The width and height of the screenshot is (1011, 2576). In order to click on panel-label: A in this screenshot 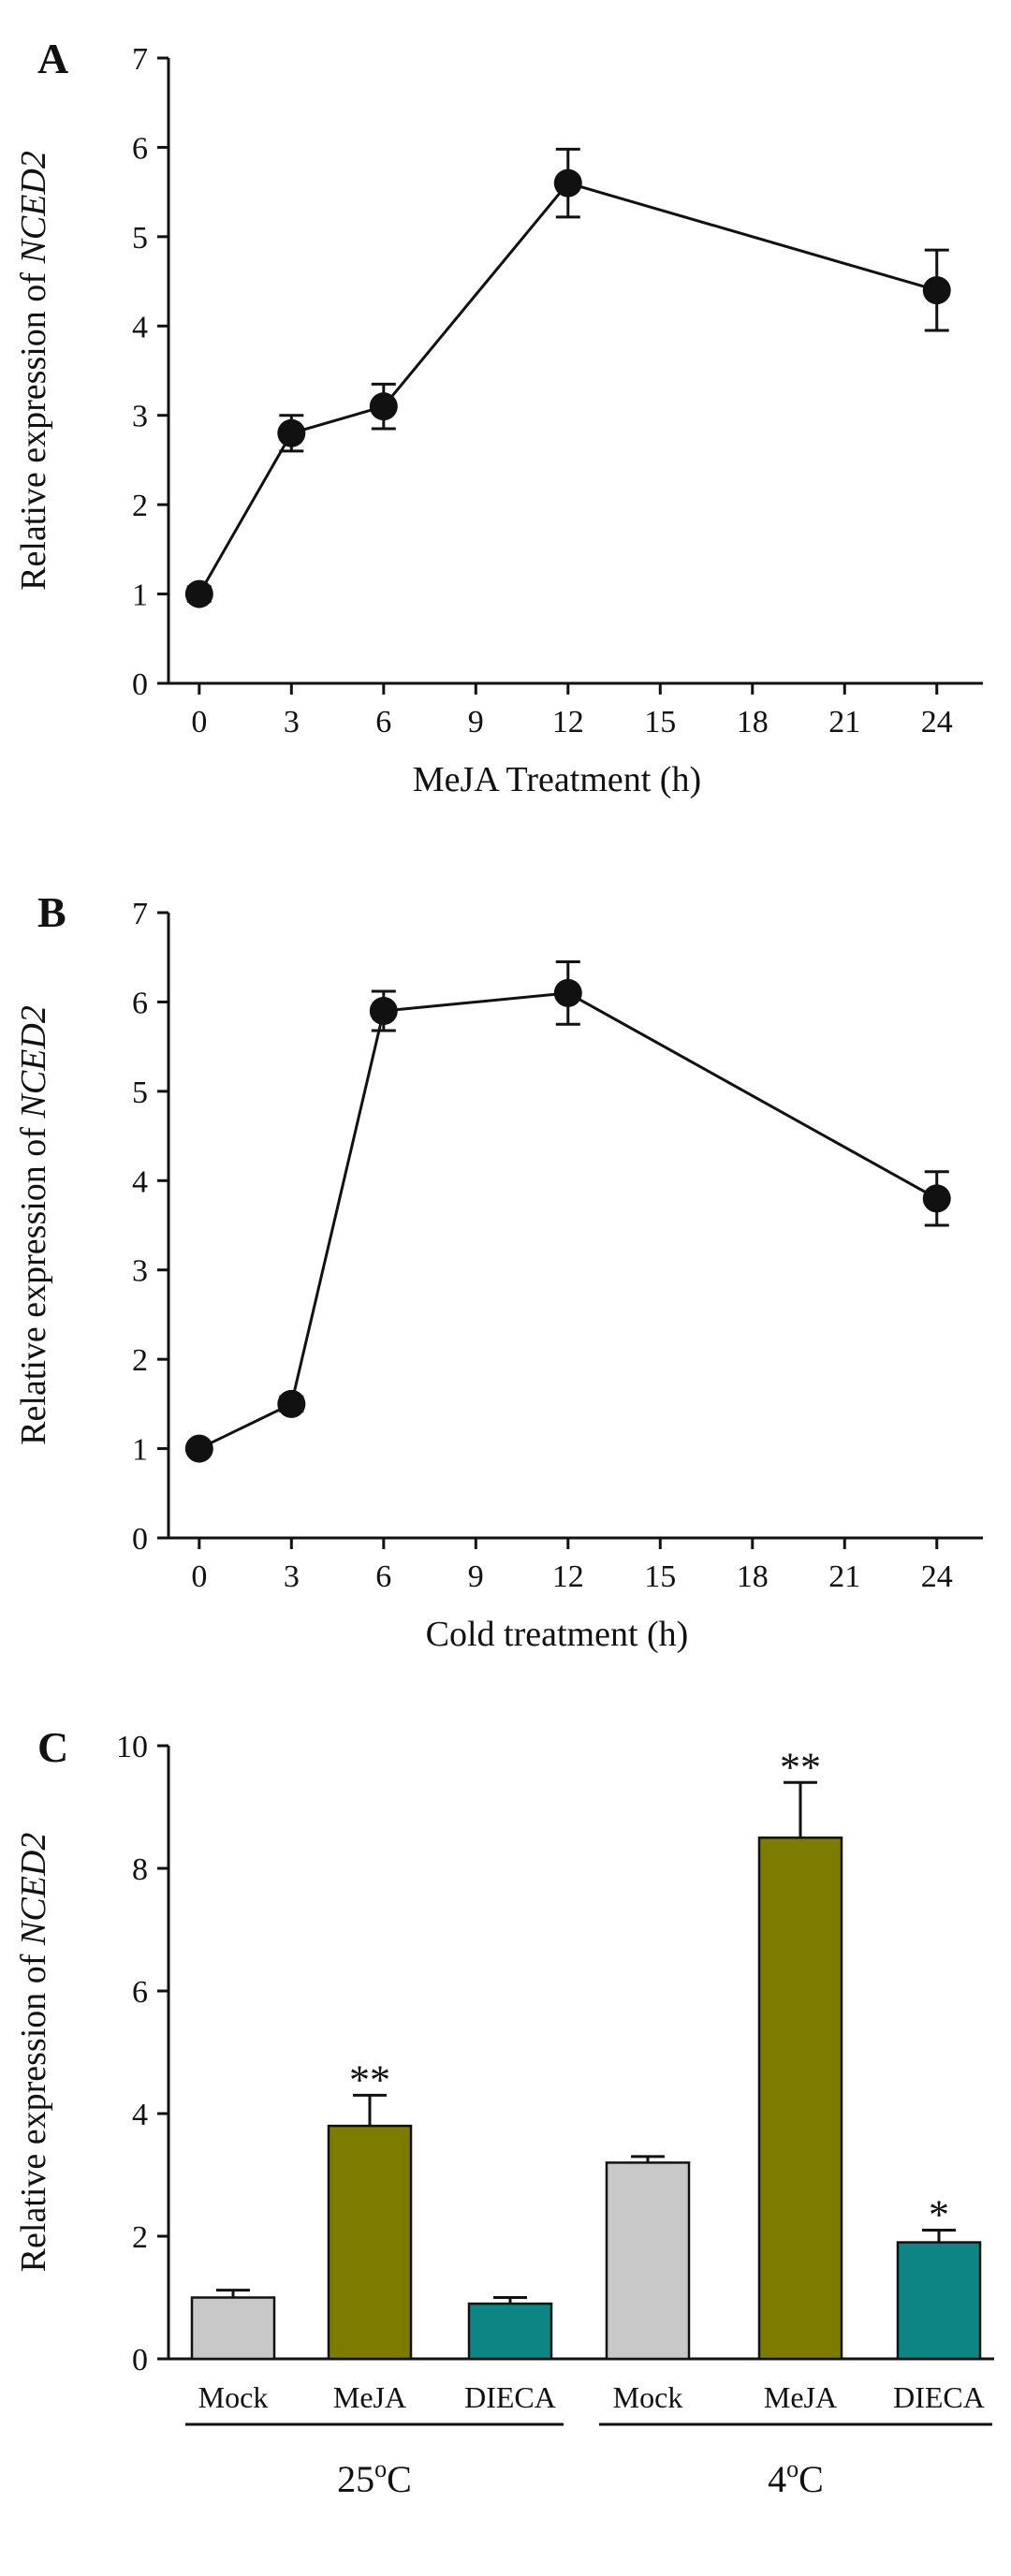, I will do `click(52, 58)`.